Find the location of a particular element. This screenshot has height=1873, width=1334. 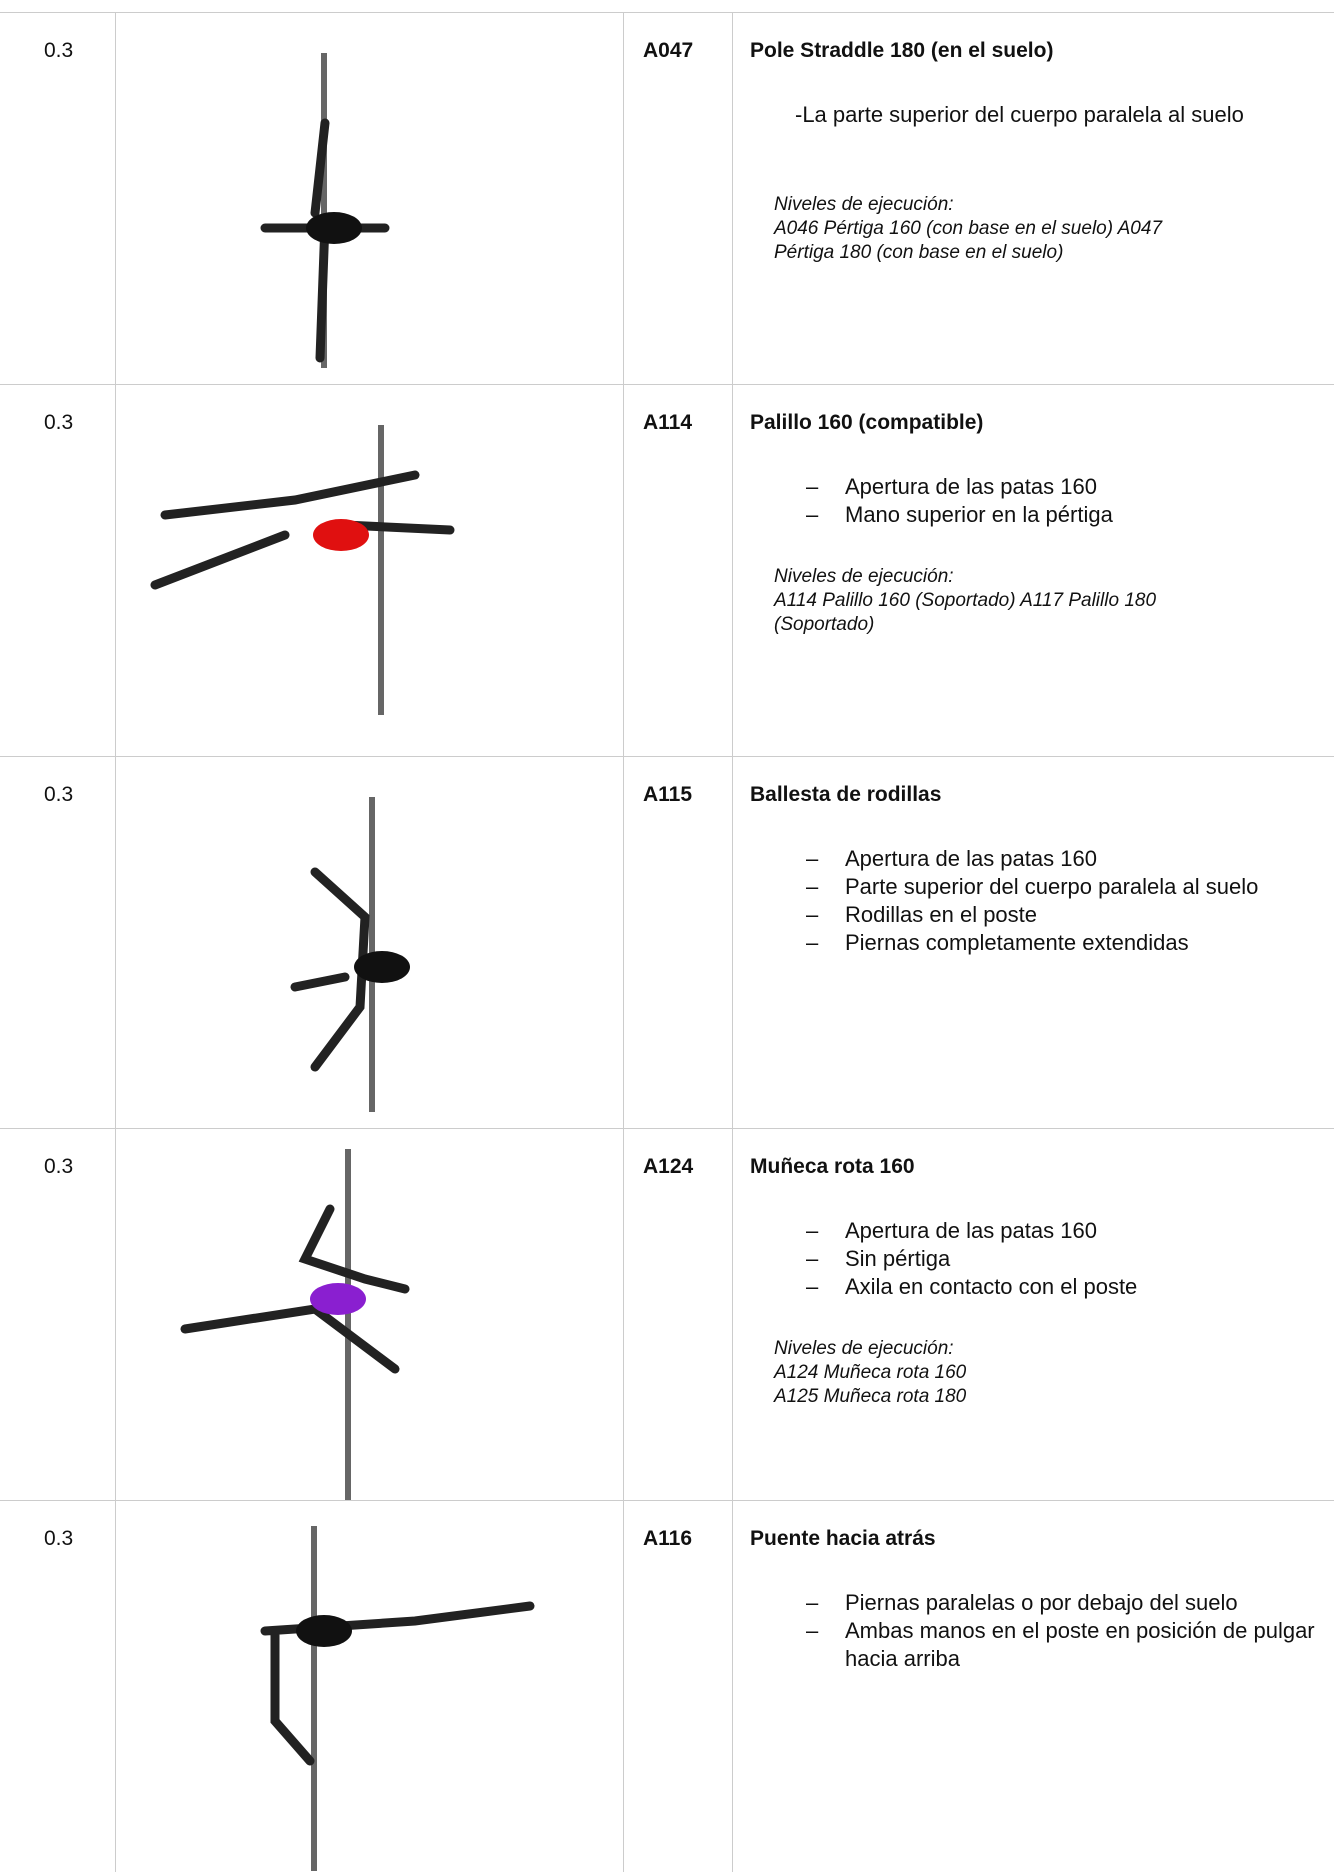

level-text: A124 Muñeca rota 160 is located at coordinates (870, 1372).